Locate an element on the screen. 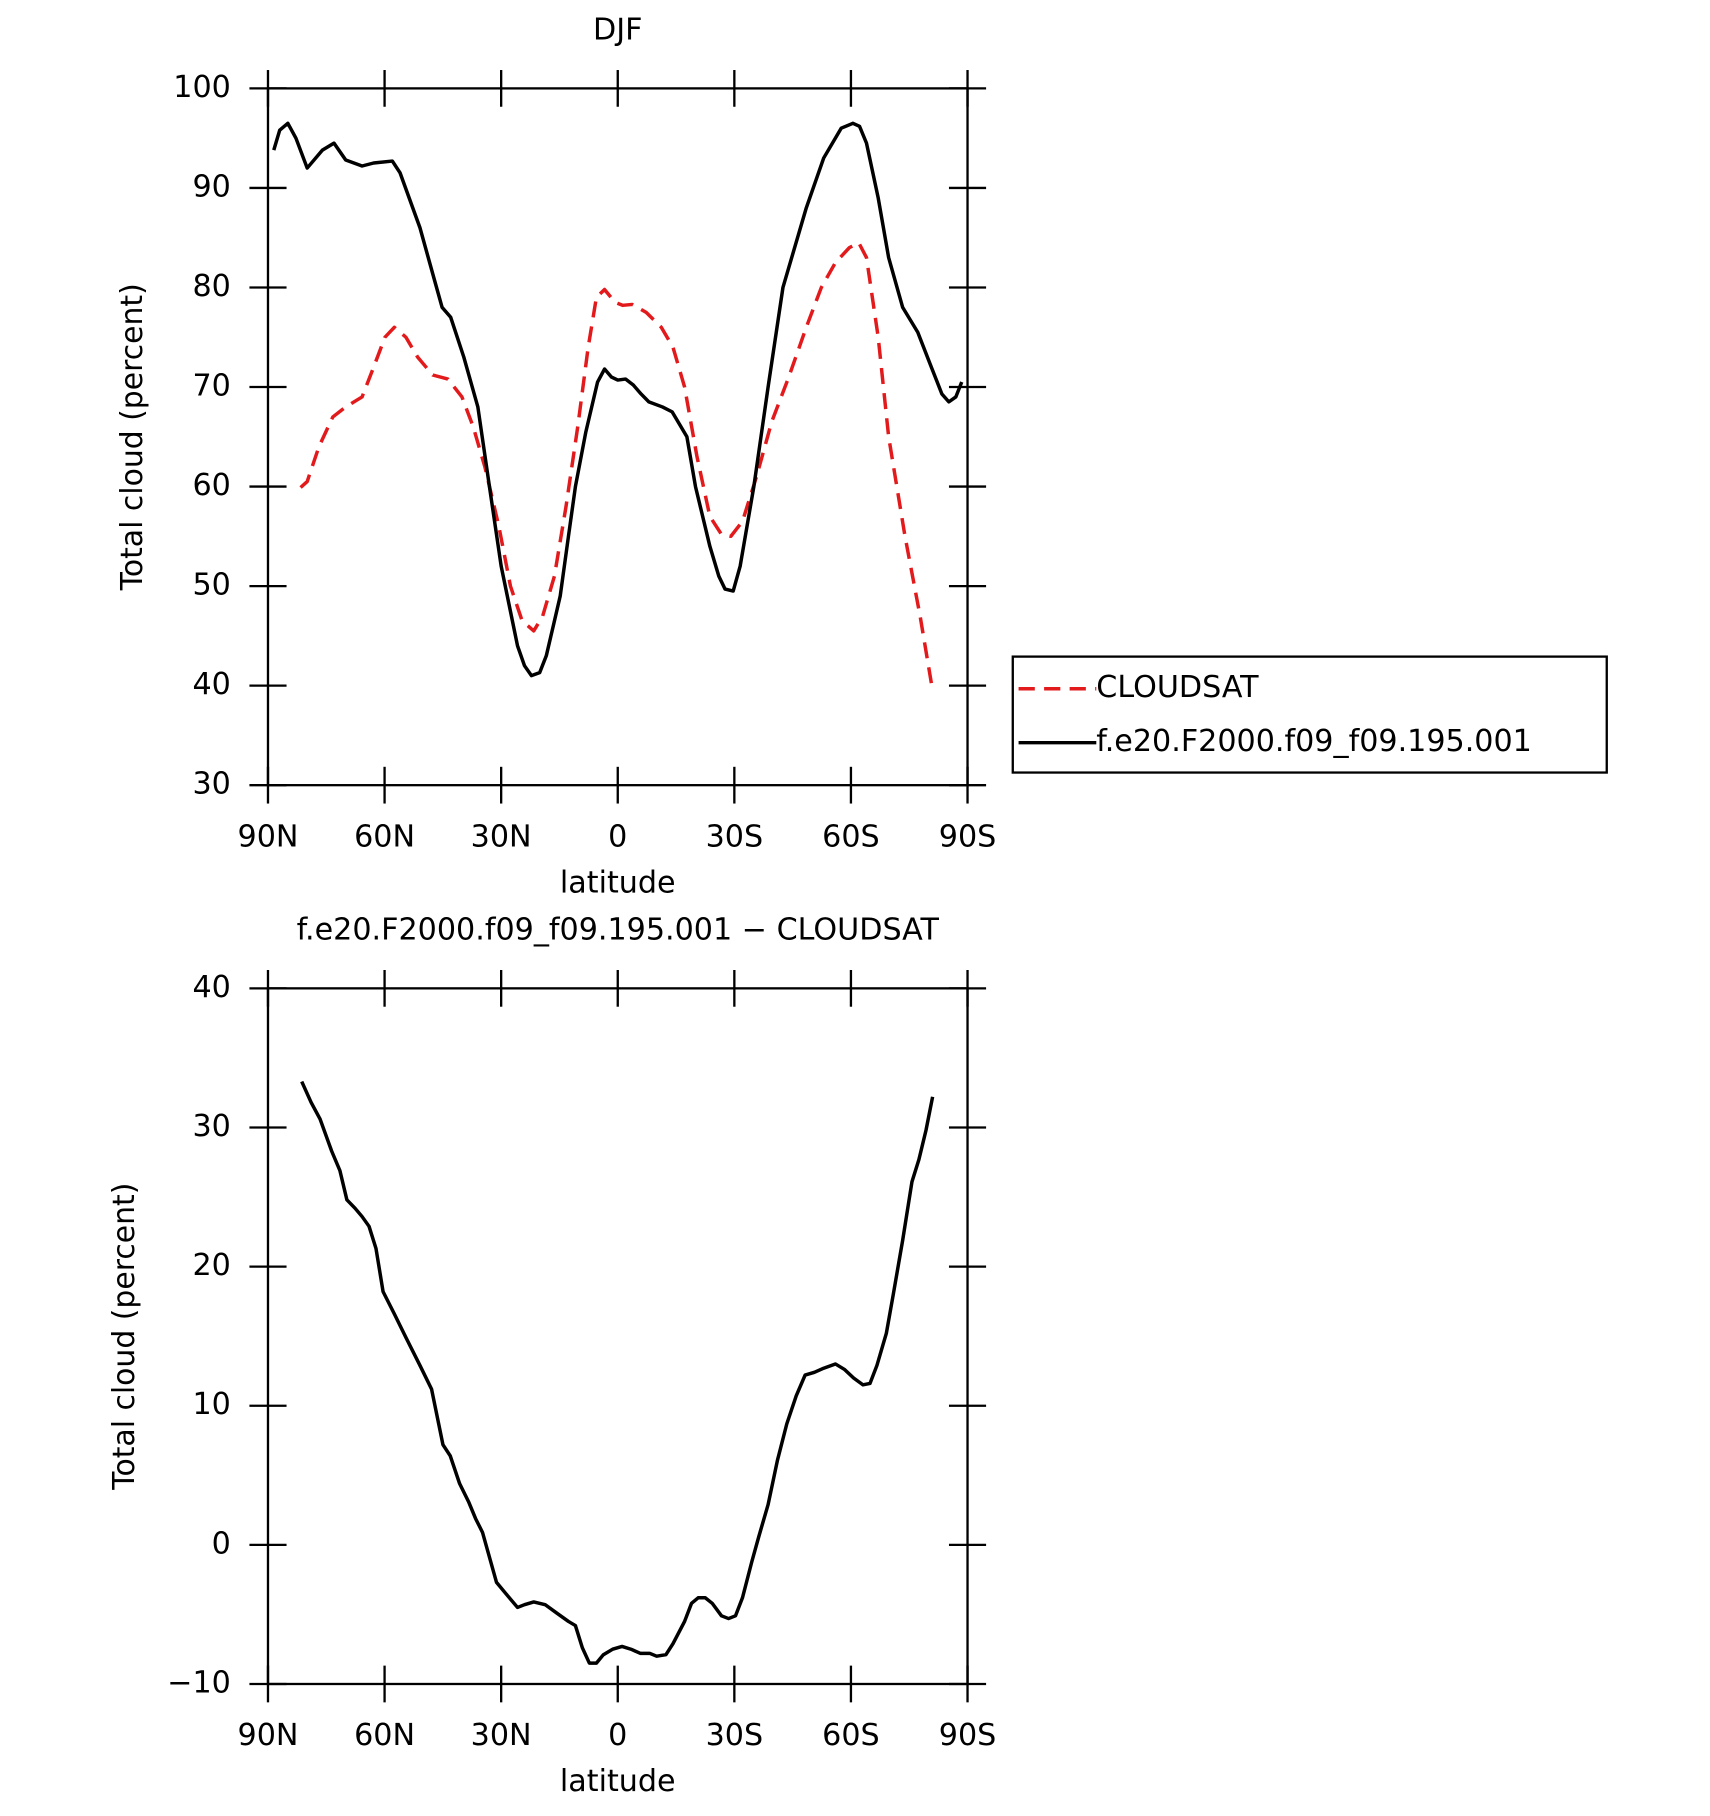 This screenshot has width=1710, height=1816. y-tick-label: 100 is located at coordinates (202, 87).